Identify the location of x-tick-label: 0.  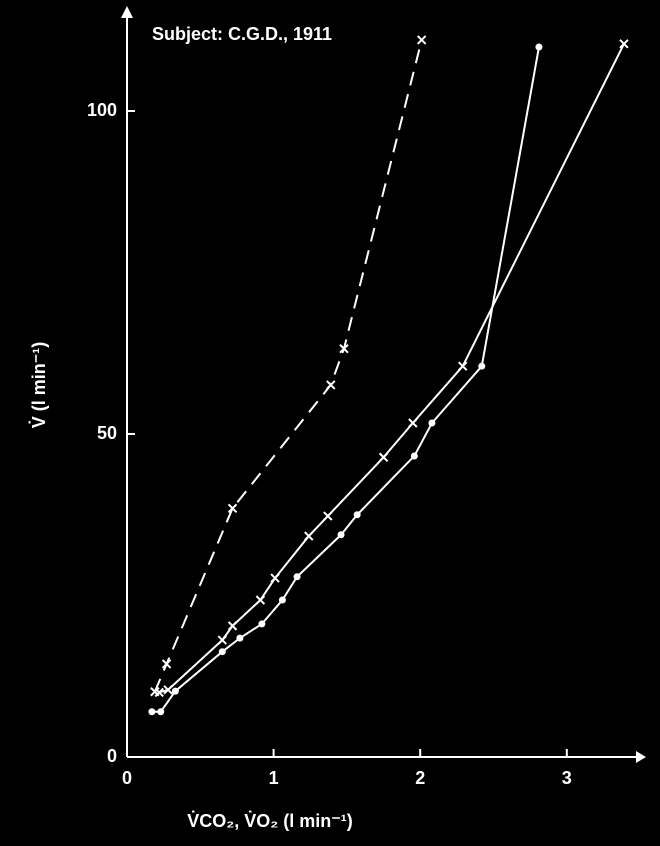
(127, 778).